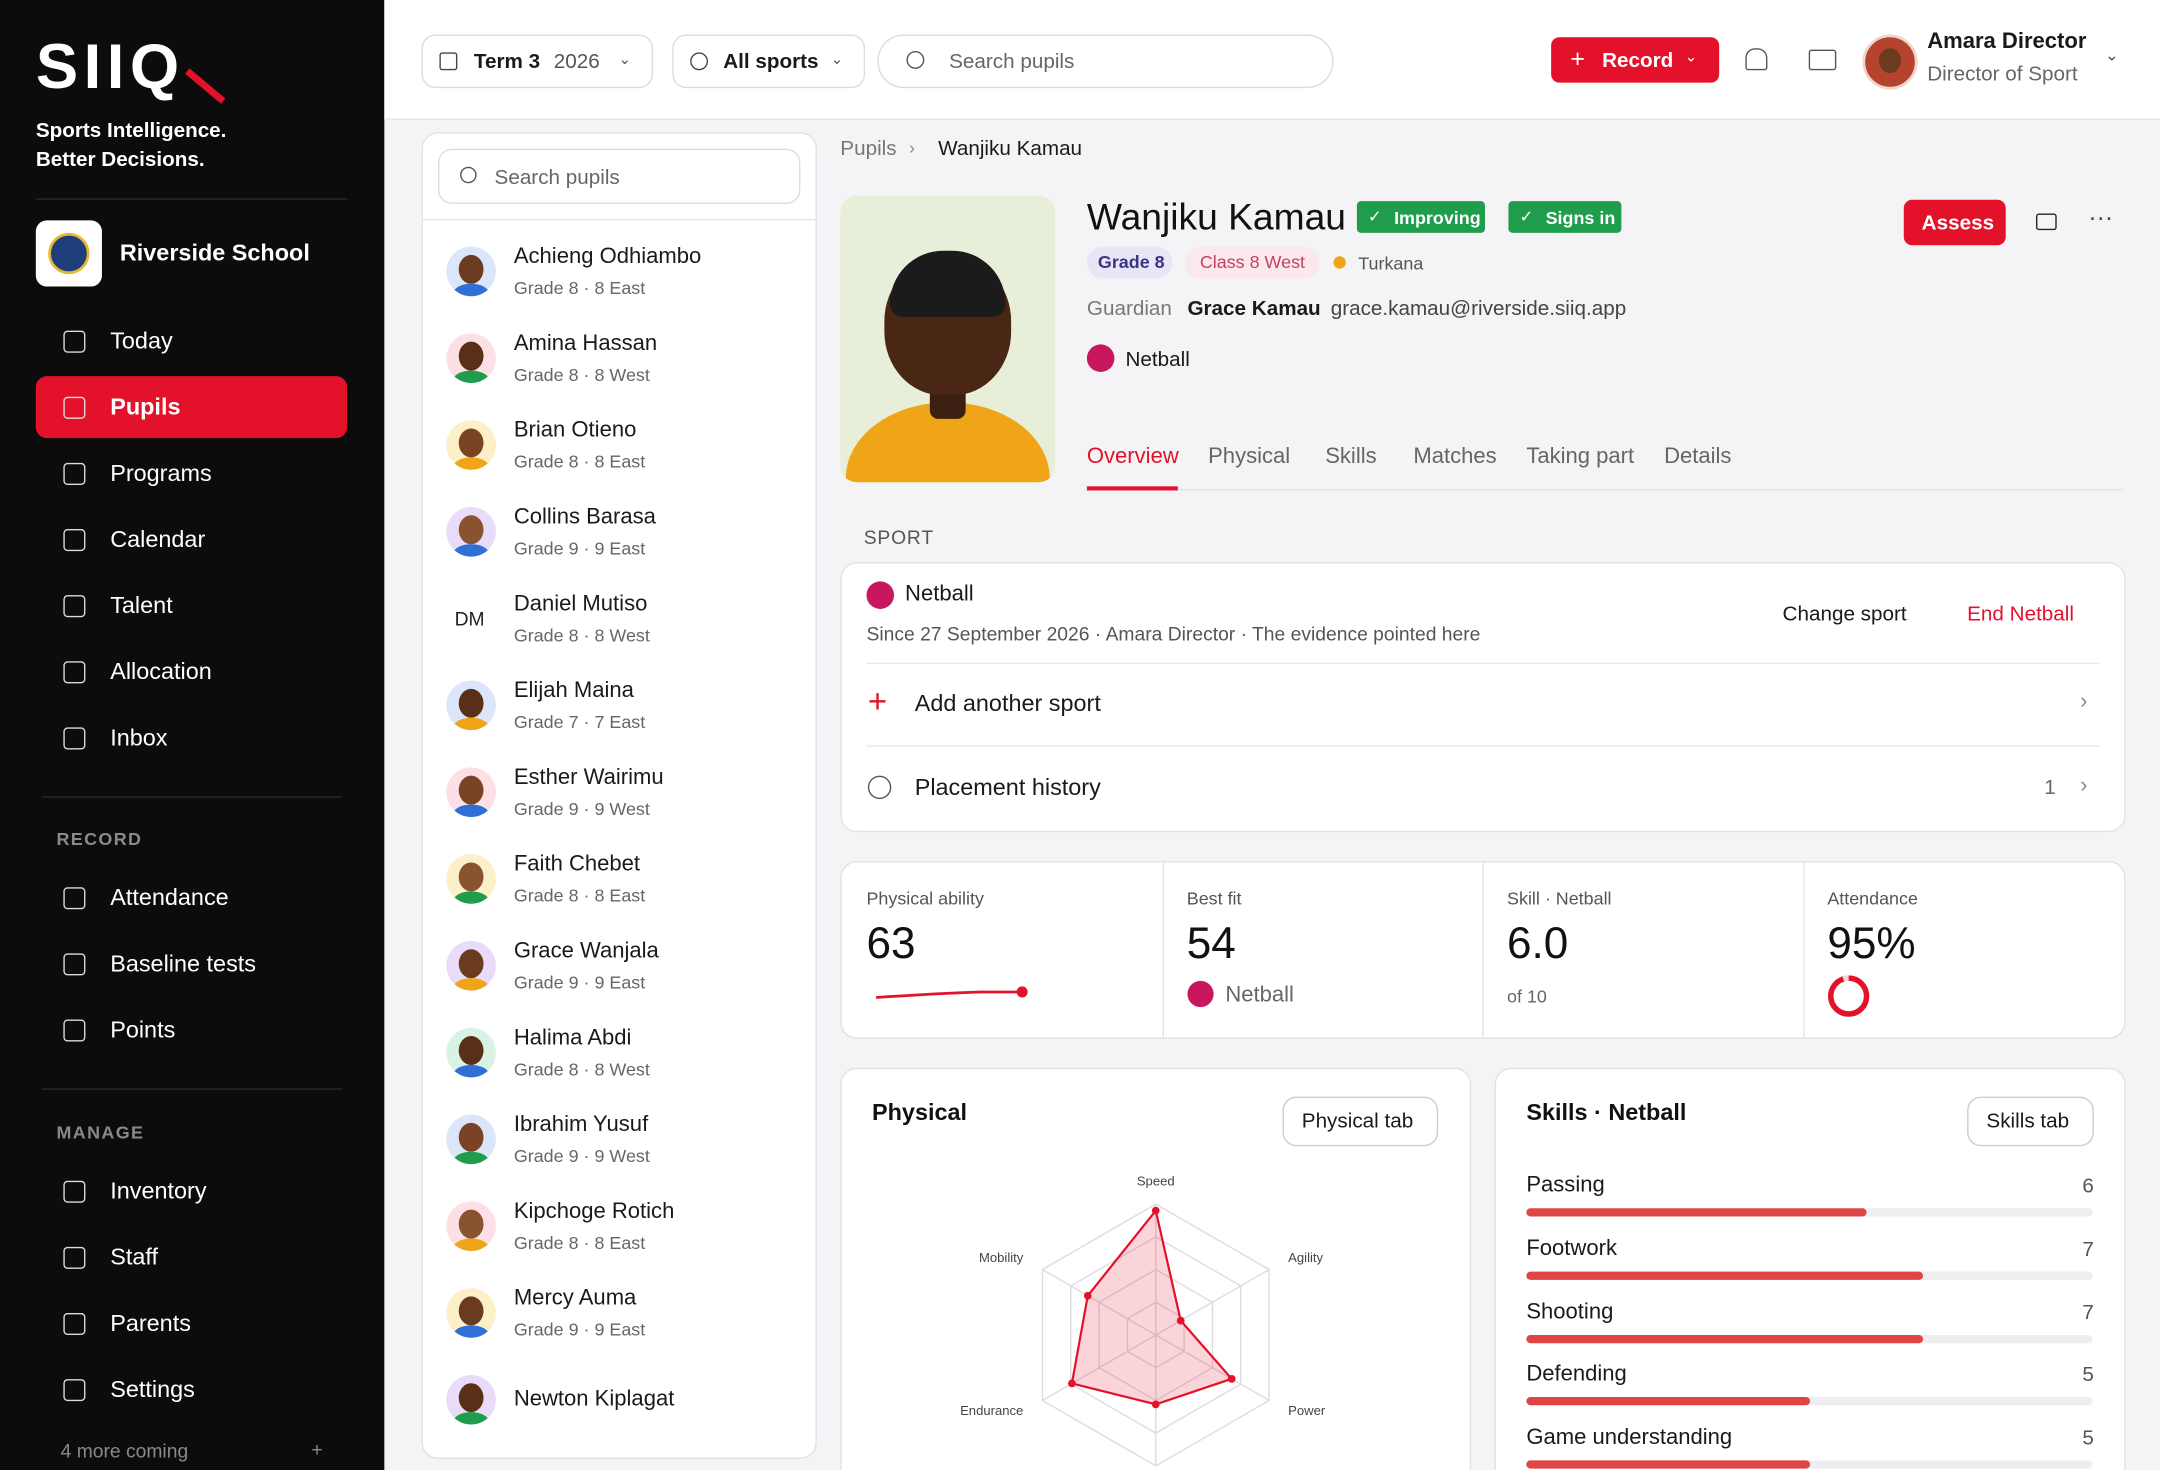 This screenshot has width=2160, height=1470. I want to click on breadcrumb: Wanjiku Kamau, so click(1010, 149).